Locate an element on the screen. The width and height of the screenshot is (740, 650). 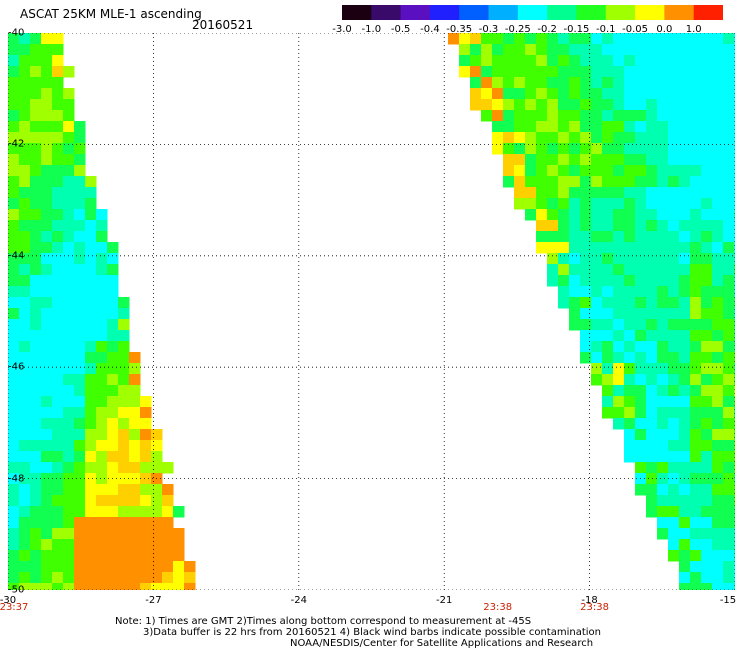
longitude-label: -21 is located at coordinates (444, 600).